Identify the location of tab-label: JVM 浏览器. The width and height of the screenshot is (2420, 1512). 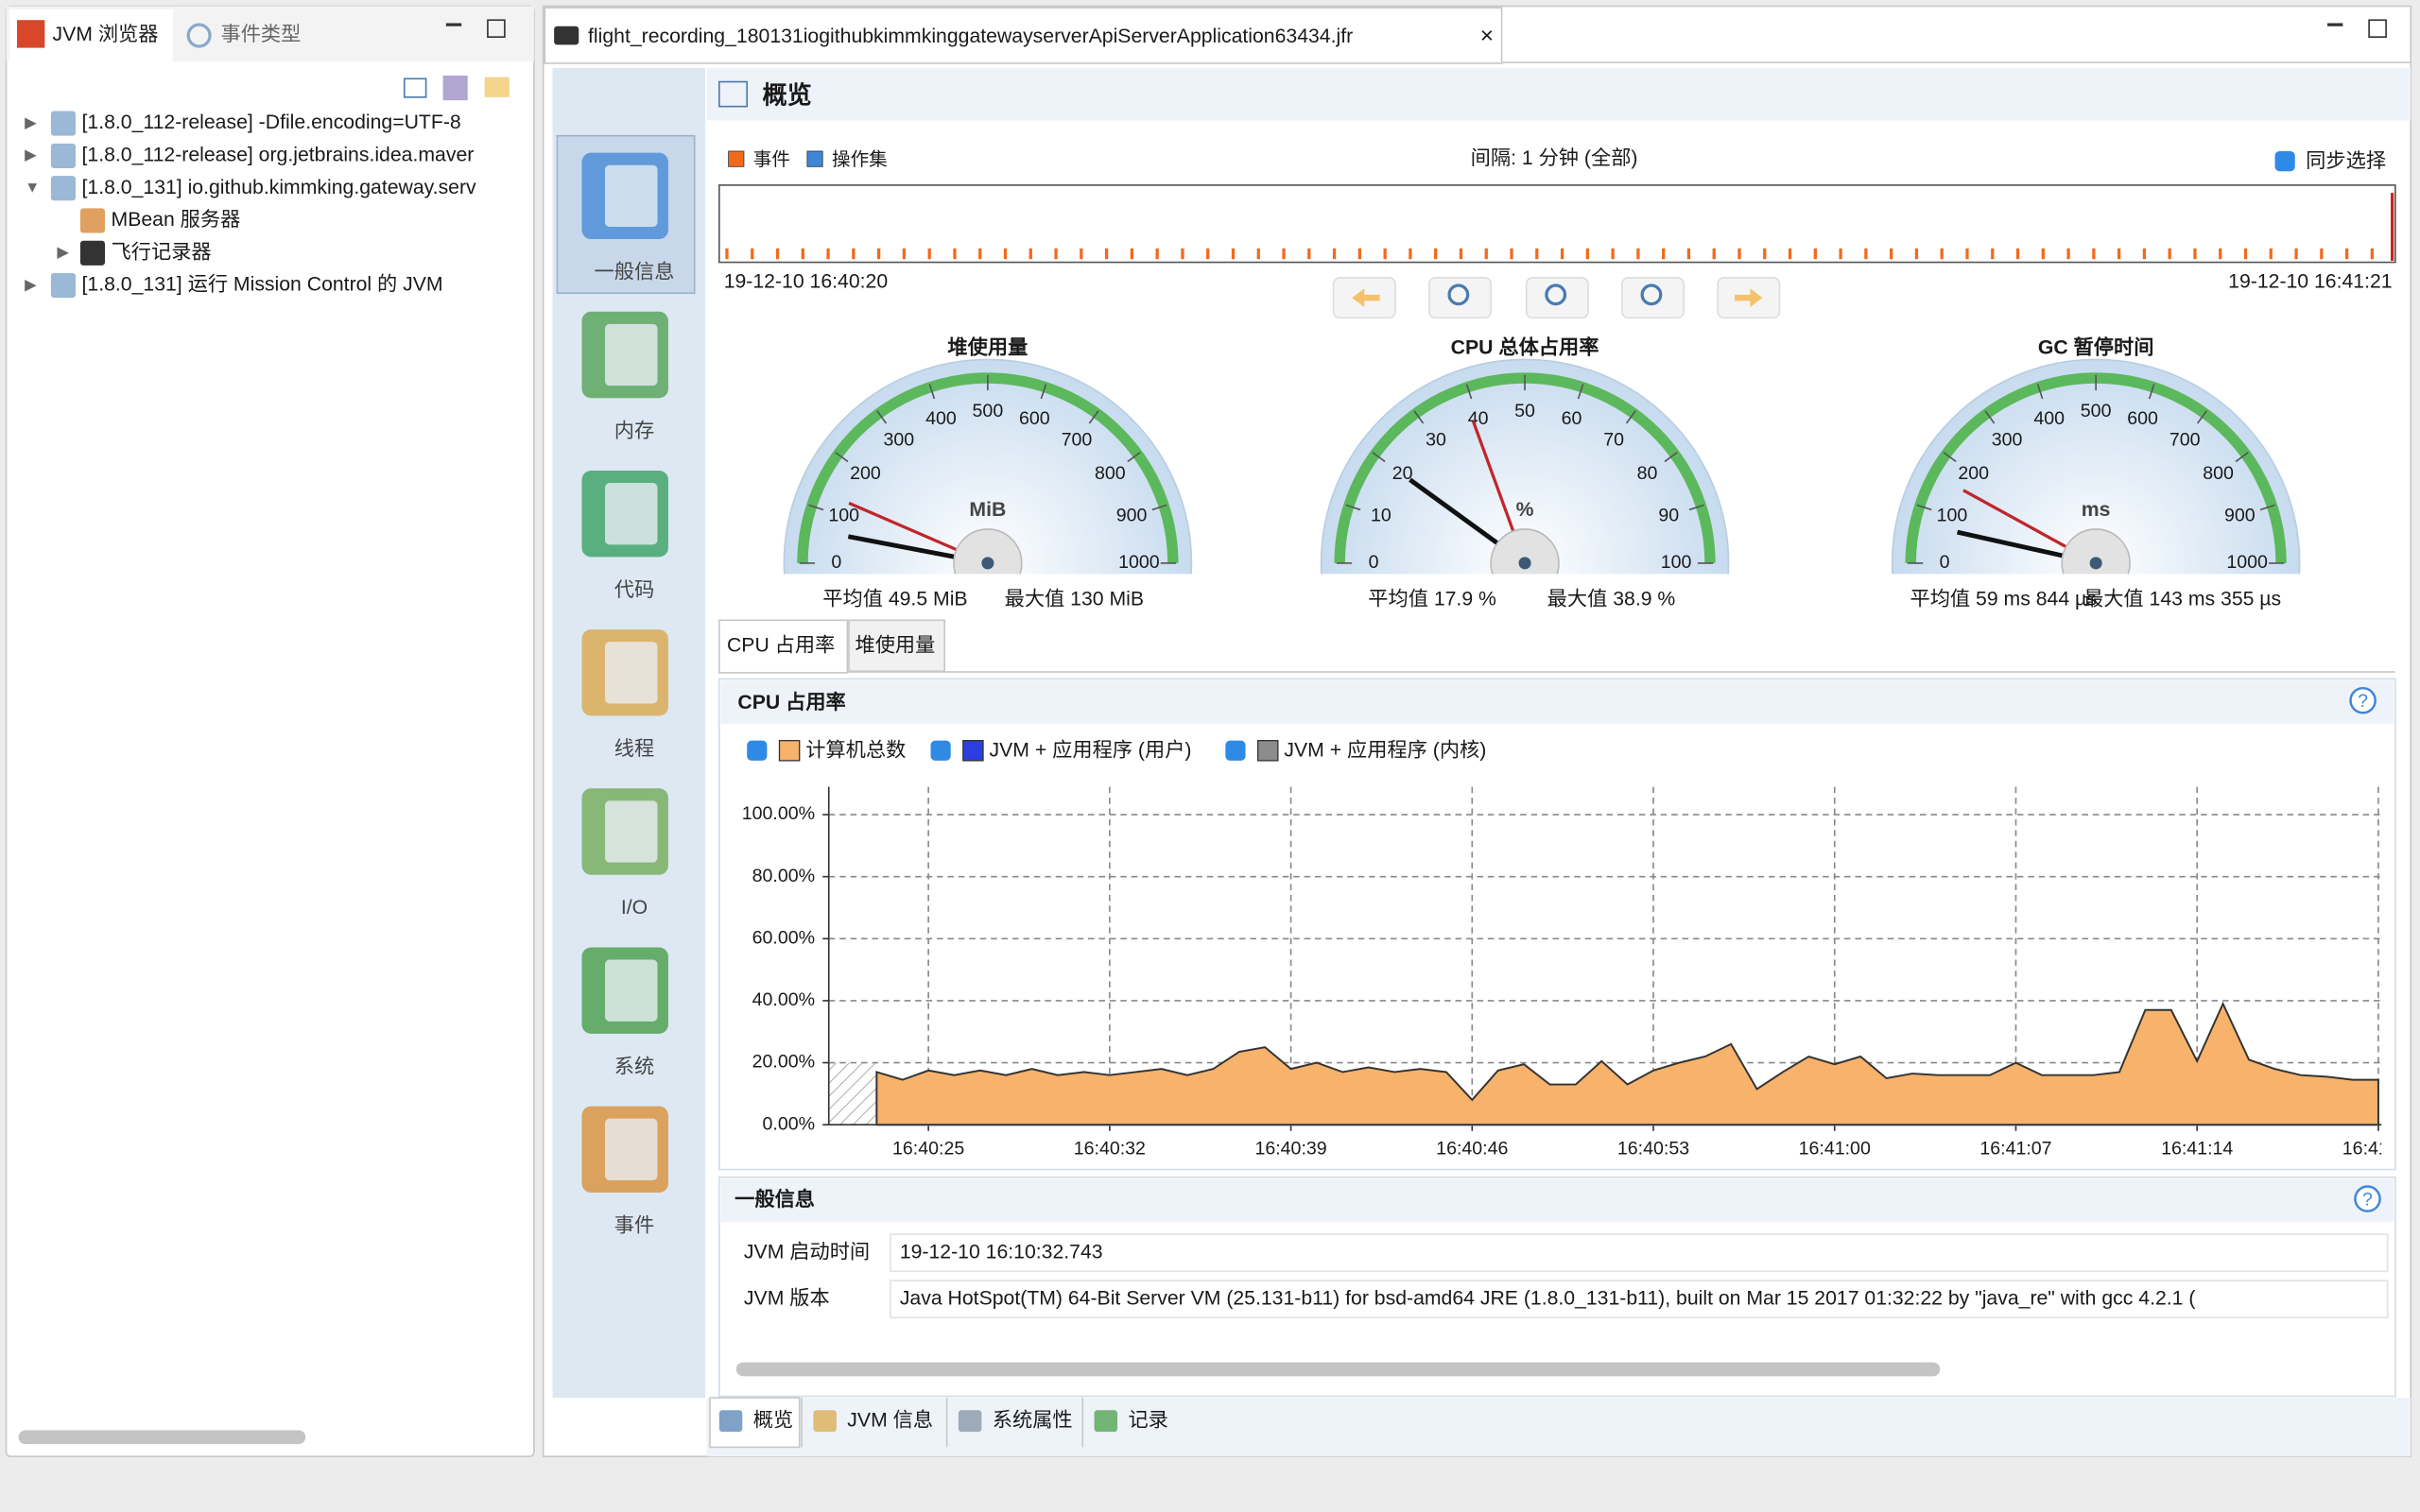
(106, 34).